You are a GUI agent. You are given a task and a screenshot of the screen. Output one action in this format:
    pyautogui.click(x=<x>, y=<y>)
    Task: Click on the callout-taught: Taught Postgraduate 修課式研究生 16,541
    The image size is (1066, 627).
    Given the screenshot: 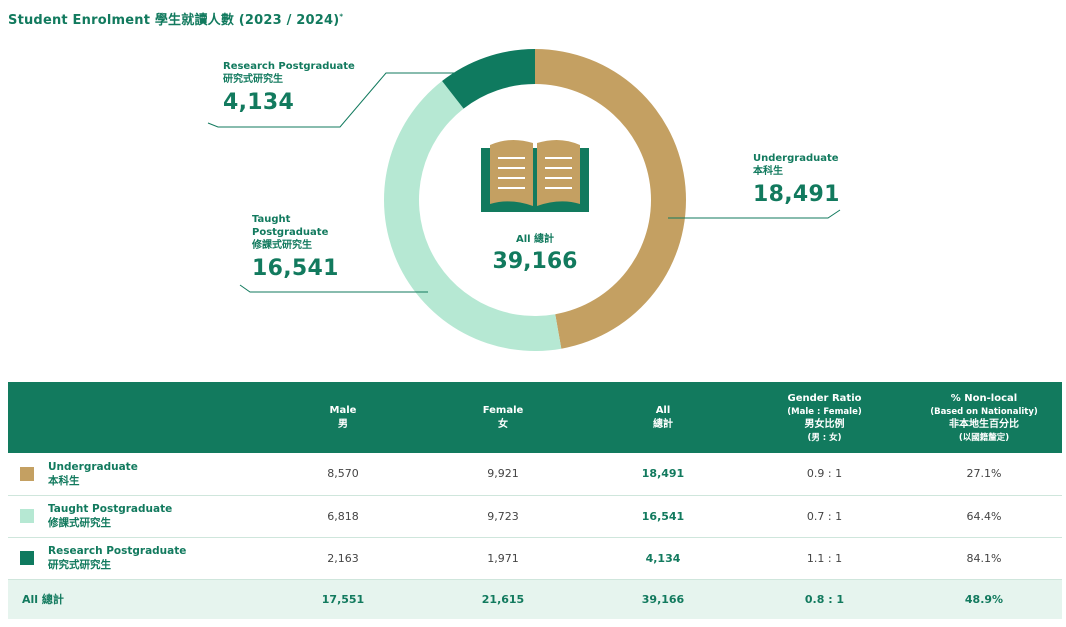 What is the action you would take?
    pyautogui.click(x=295, y=247)
    